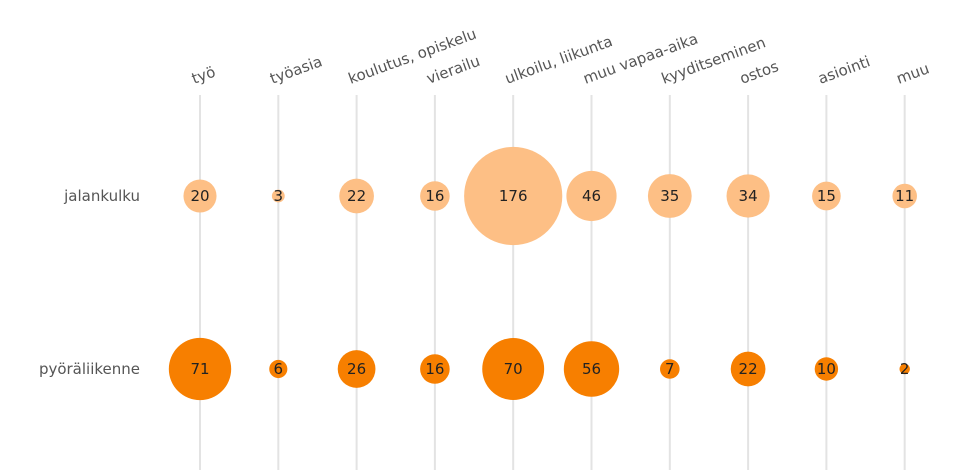 This screenshot has height=470, width=961. I want to click on value-label: 176, so click(513, 196).